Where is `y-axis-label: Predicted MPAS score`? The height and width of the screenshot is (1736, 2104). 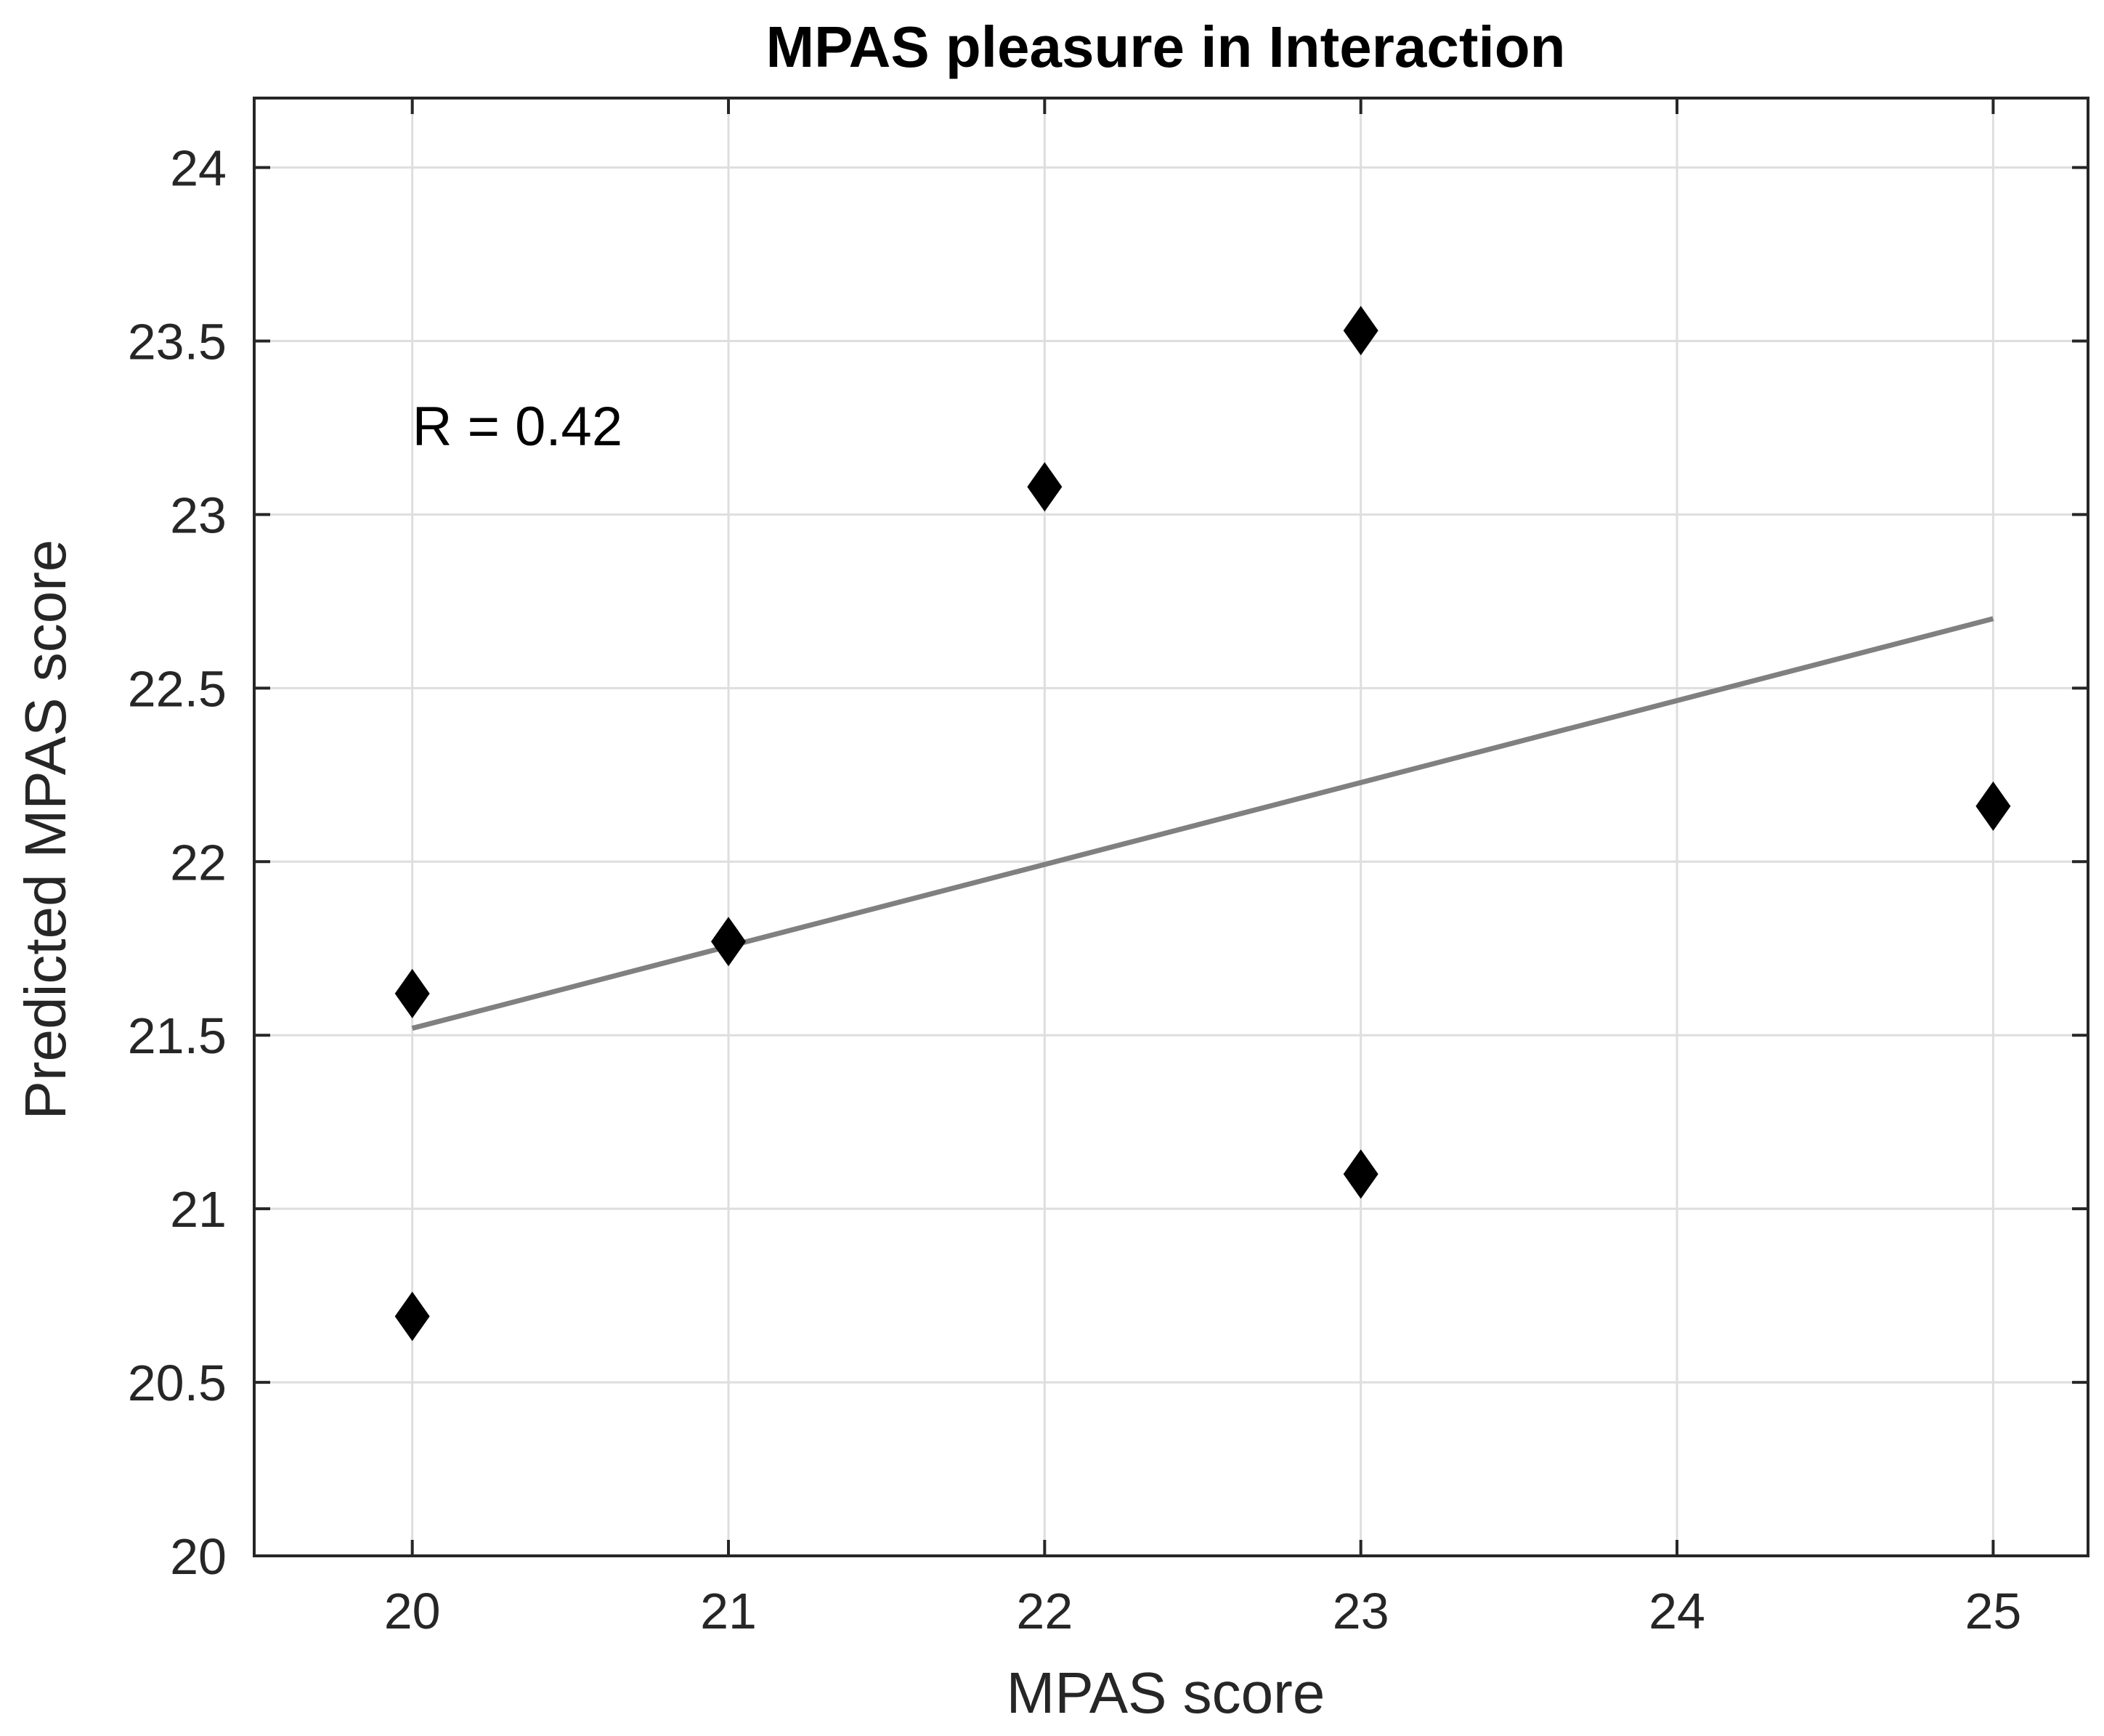 y-axis-label: Predicted MPAS score is located at coordinates (45, 830).